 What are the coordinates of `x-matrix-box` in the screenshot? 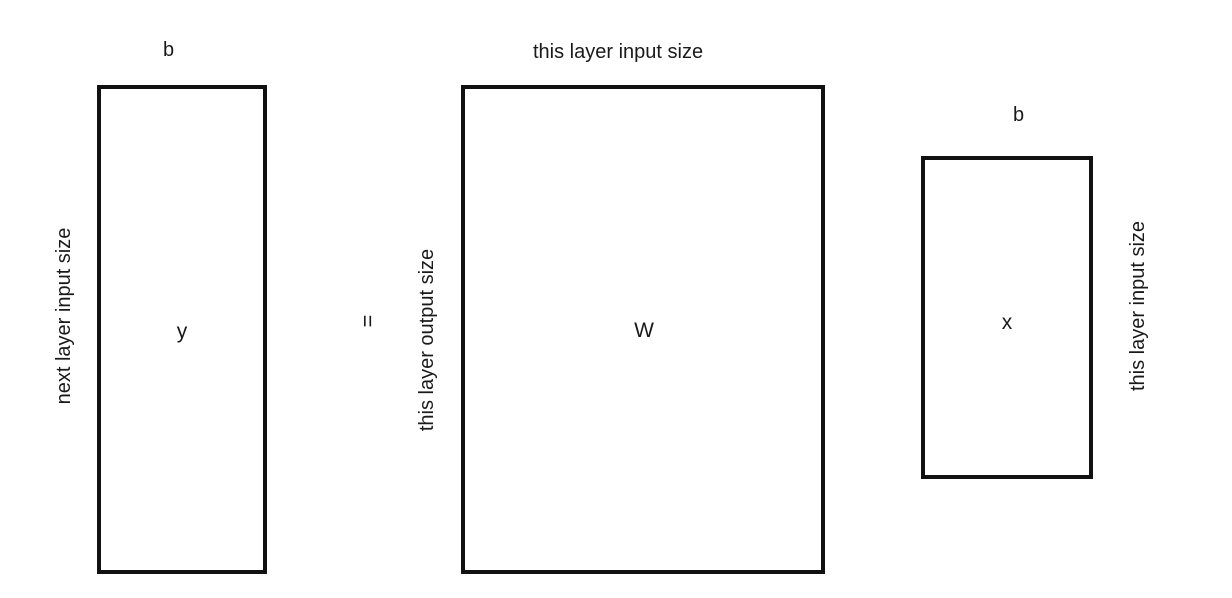 It's located at (1007, 317).